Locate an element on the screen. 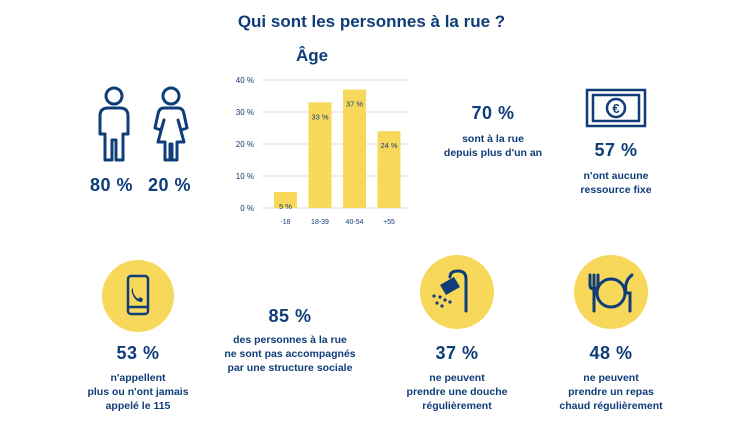 This screenshot has width=743, height=442. never-called-line1: n'appellent is located at coordinates (138, 378).